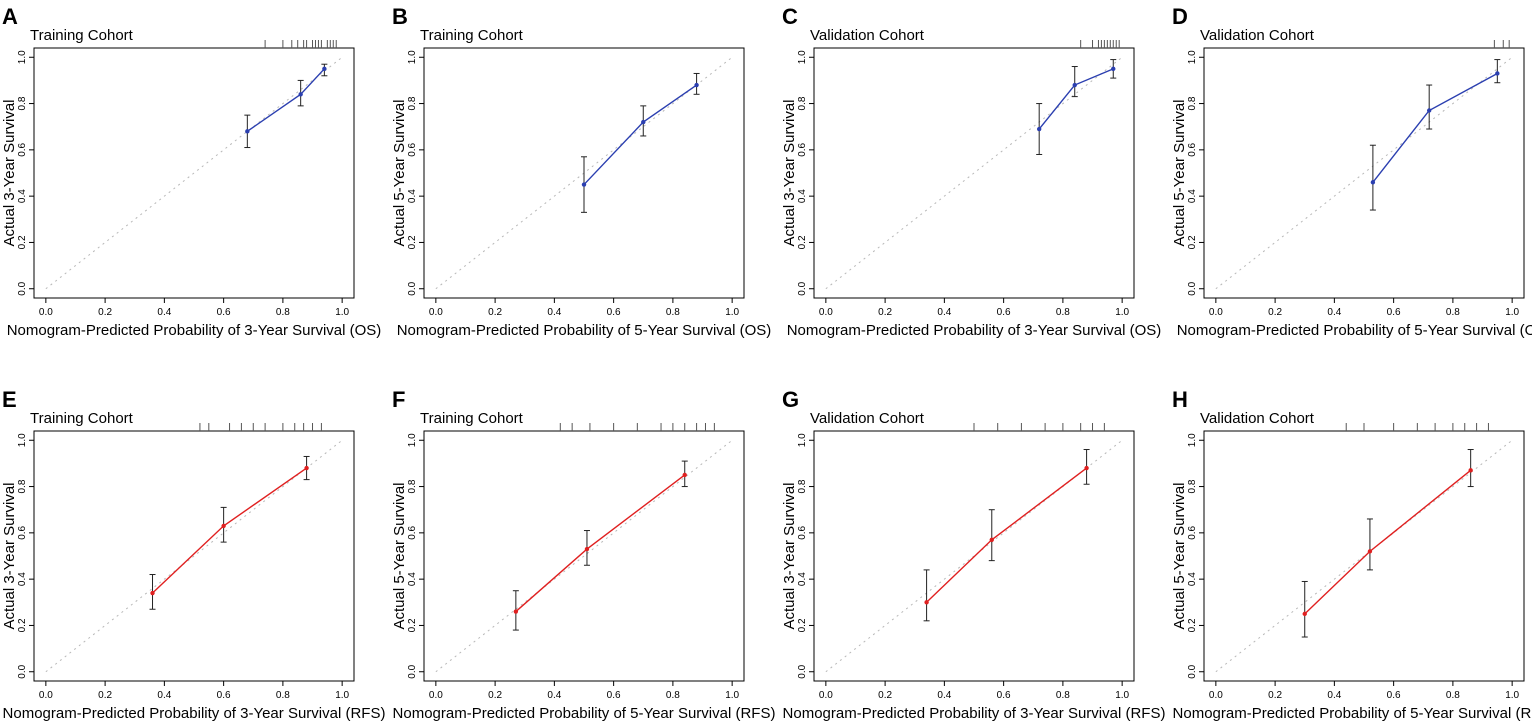 The width and height of the screenshot is (1532, 721). I want to click on panel-letter: H, so click(1180, 399).